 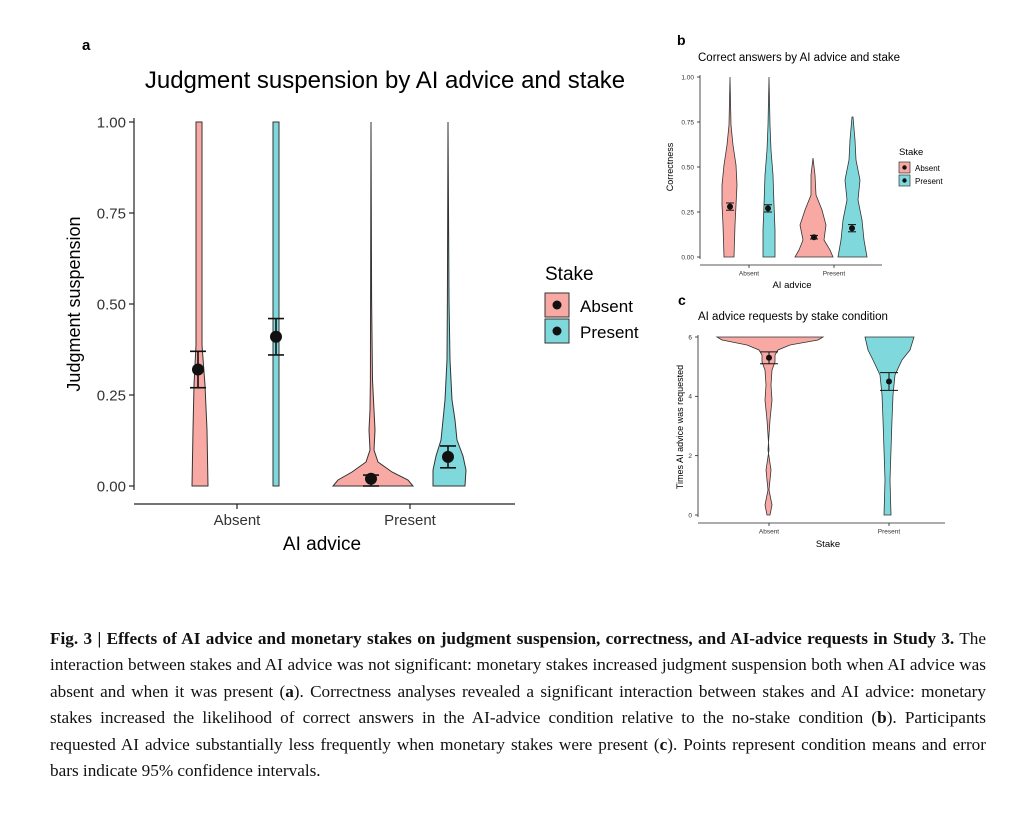 I want to click on panel-b-violin-absent-present, so click(x=769, y=167).